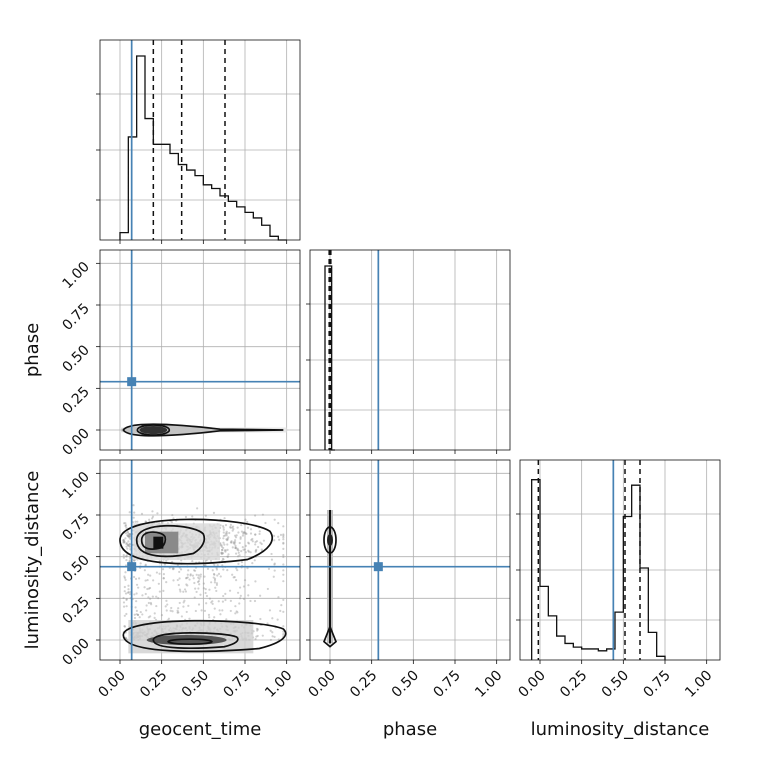  I want to click on panel-background, so click(200, 350).